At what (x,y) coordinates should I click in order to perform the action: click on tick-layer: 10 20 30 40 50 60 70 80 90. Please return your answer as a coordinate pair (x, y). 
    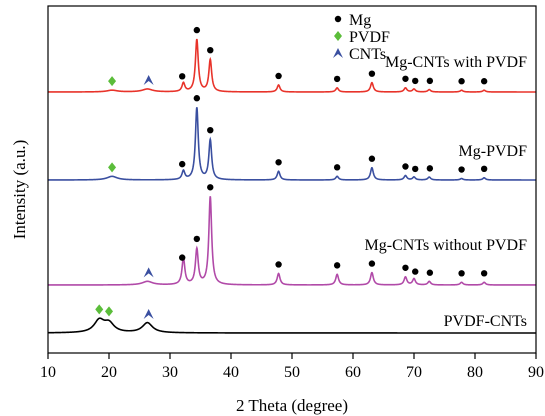
    Looking at the image, I should click on (292, 367).